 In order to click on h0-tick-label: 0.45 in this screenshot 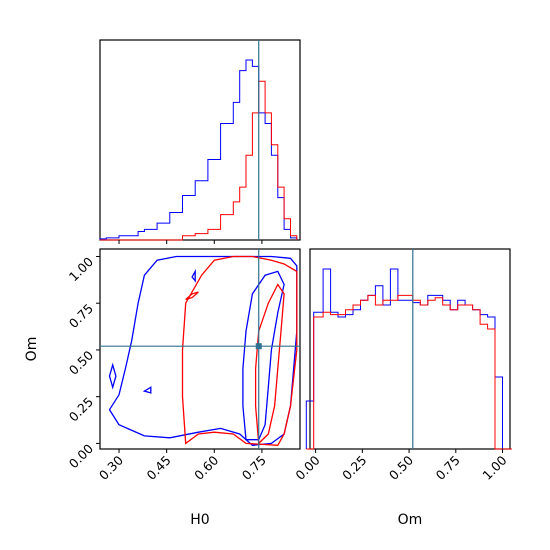, I will do `click(158, 468)`.